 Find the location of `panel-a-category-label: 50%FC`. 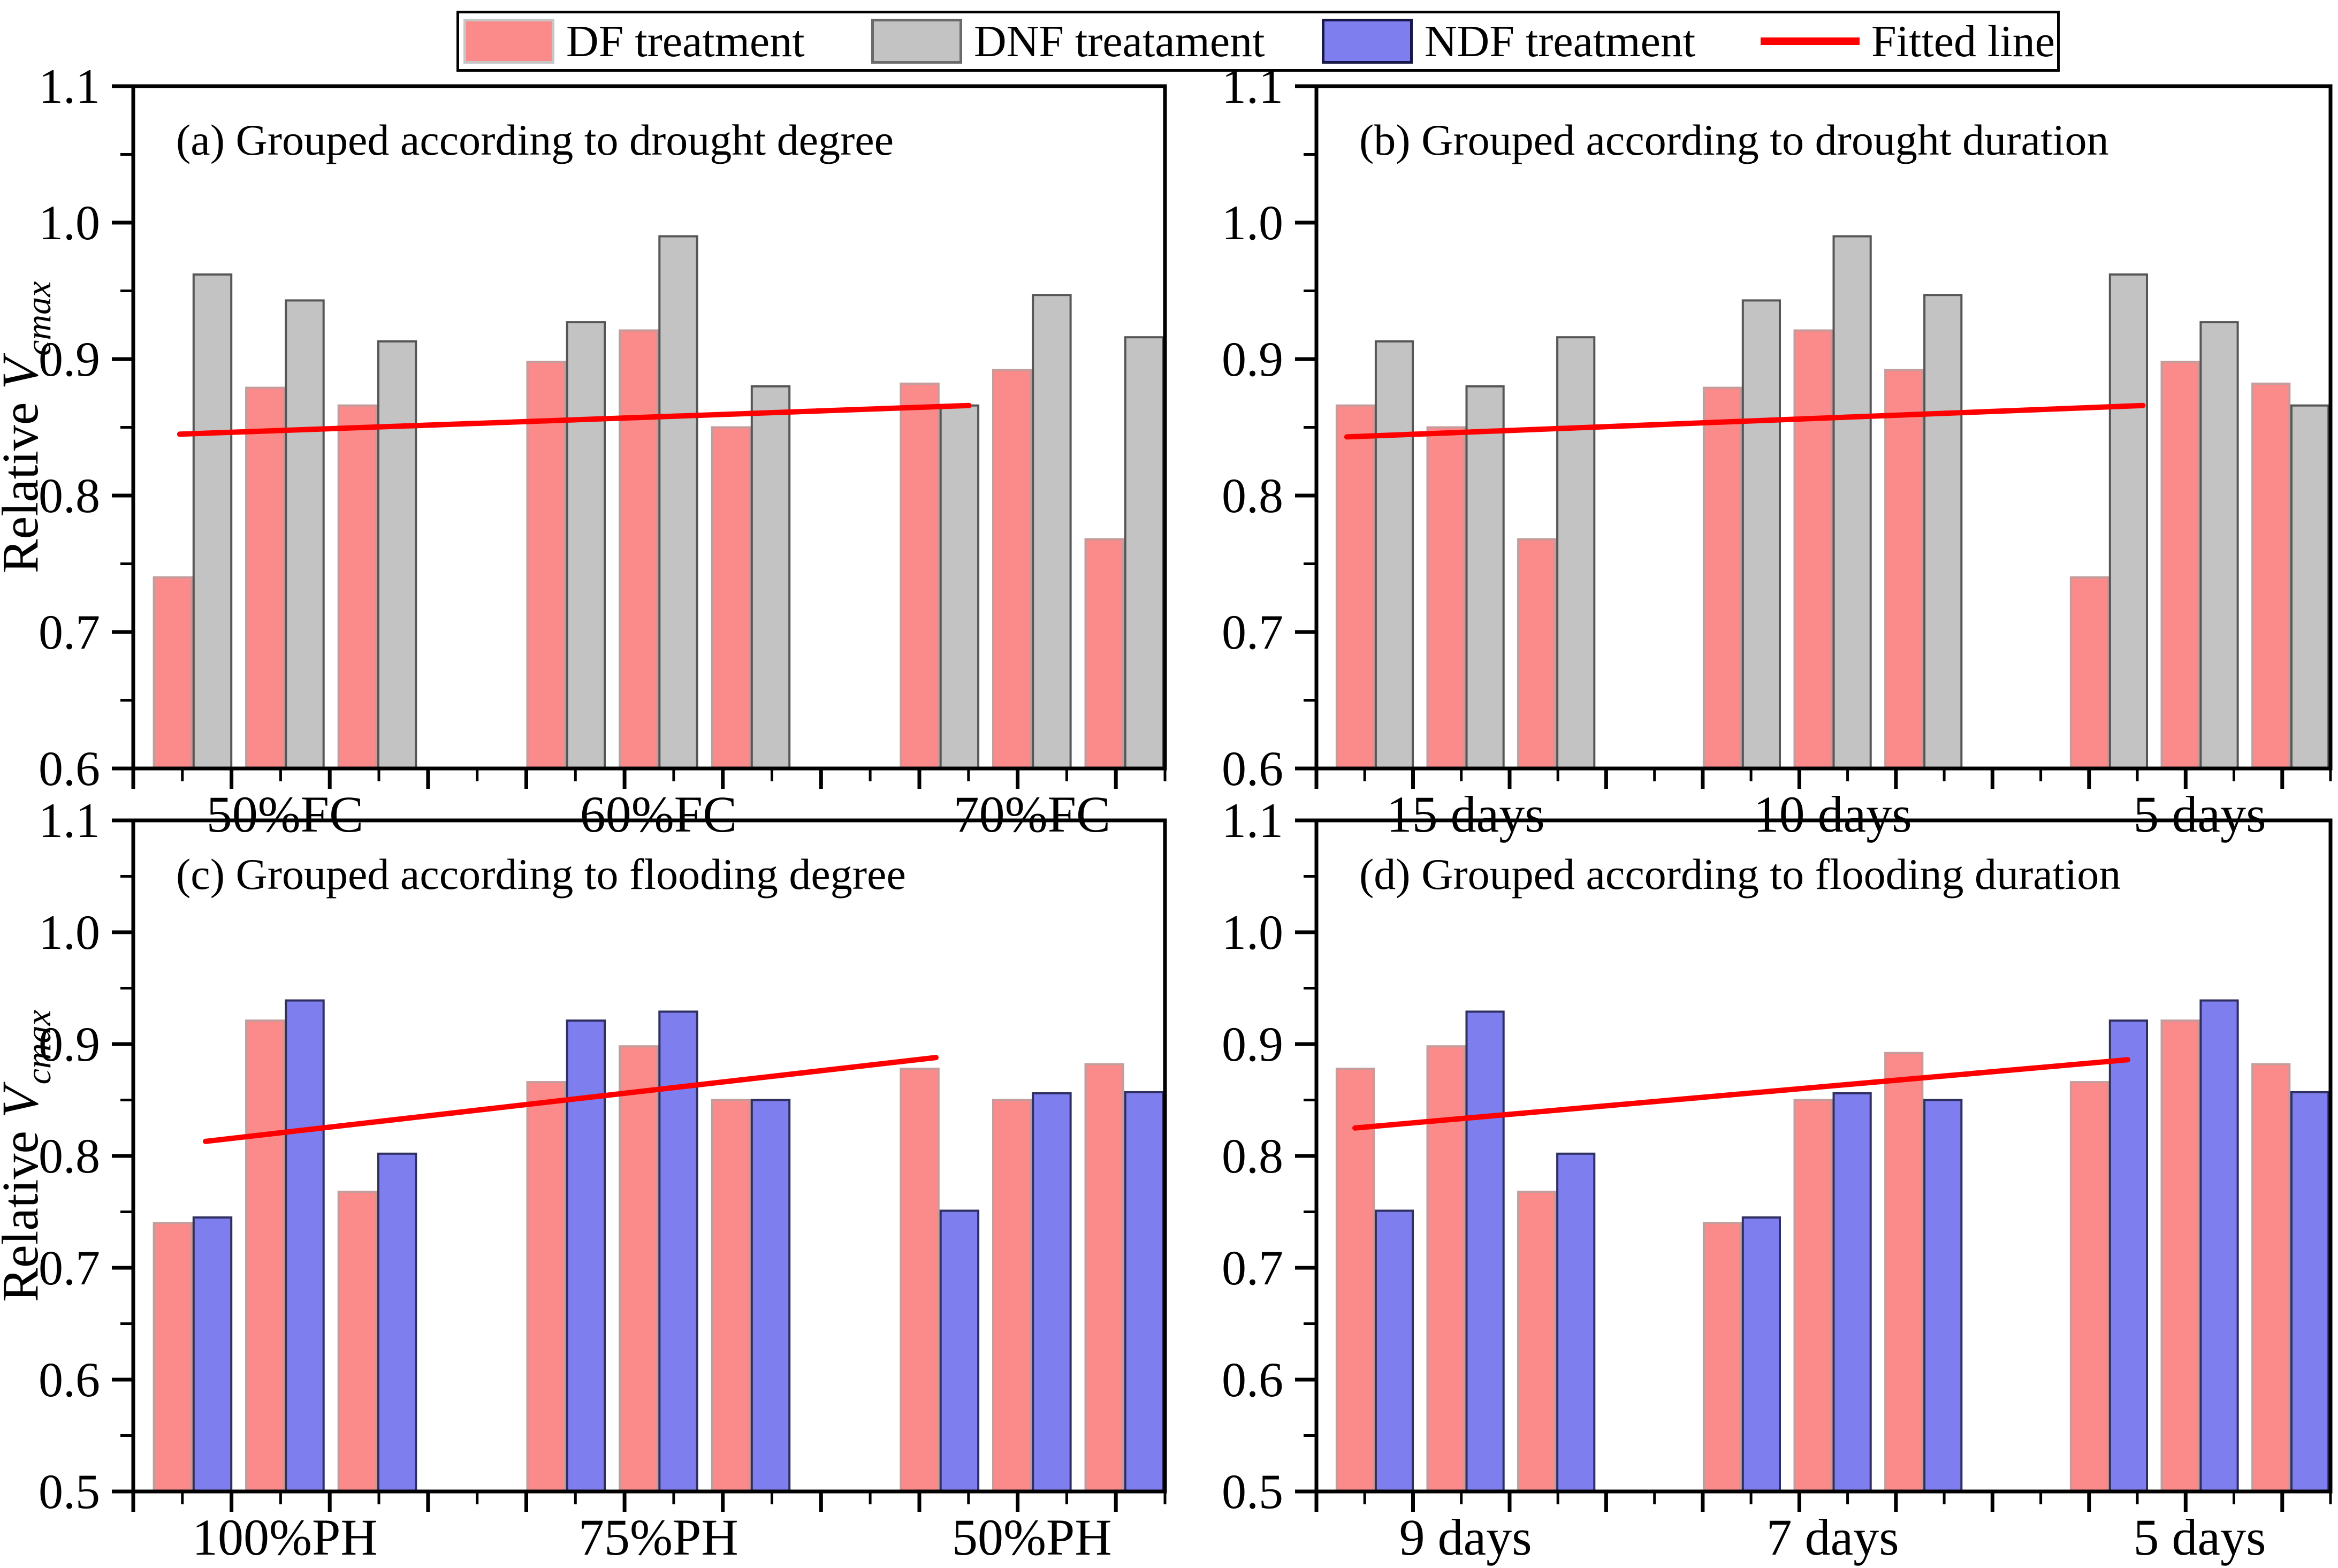

panel-a-category-label: 50%FC is located at coordinates (285, 814).